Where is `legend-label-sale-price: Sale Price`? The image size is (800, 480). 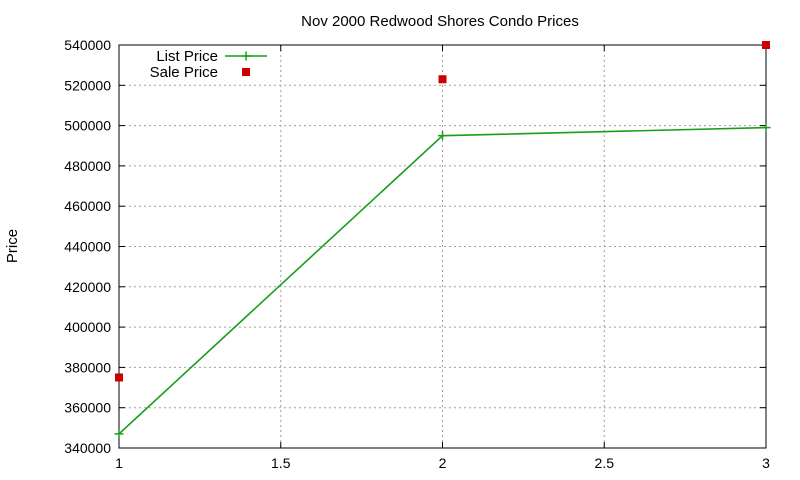
legend-label-sale-price: Sale Price is located at coordinates (184, 72).